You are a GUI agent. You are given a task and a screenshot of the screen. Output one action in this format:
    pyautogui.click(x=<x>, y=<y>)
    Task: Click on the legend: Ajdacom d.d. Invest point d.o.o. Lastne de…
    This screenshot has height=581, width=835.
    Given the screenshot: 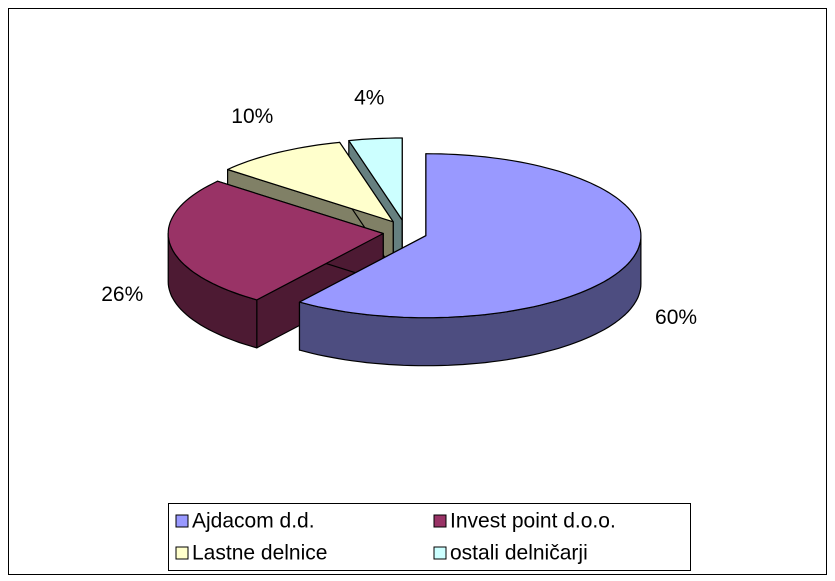 What is the action you would take?
    pyautogui.click(x=395, y=537)
    